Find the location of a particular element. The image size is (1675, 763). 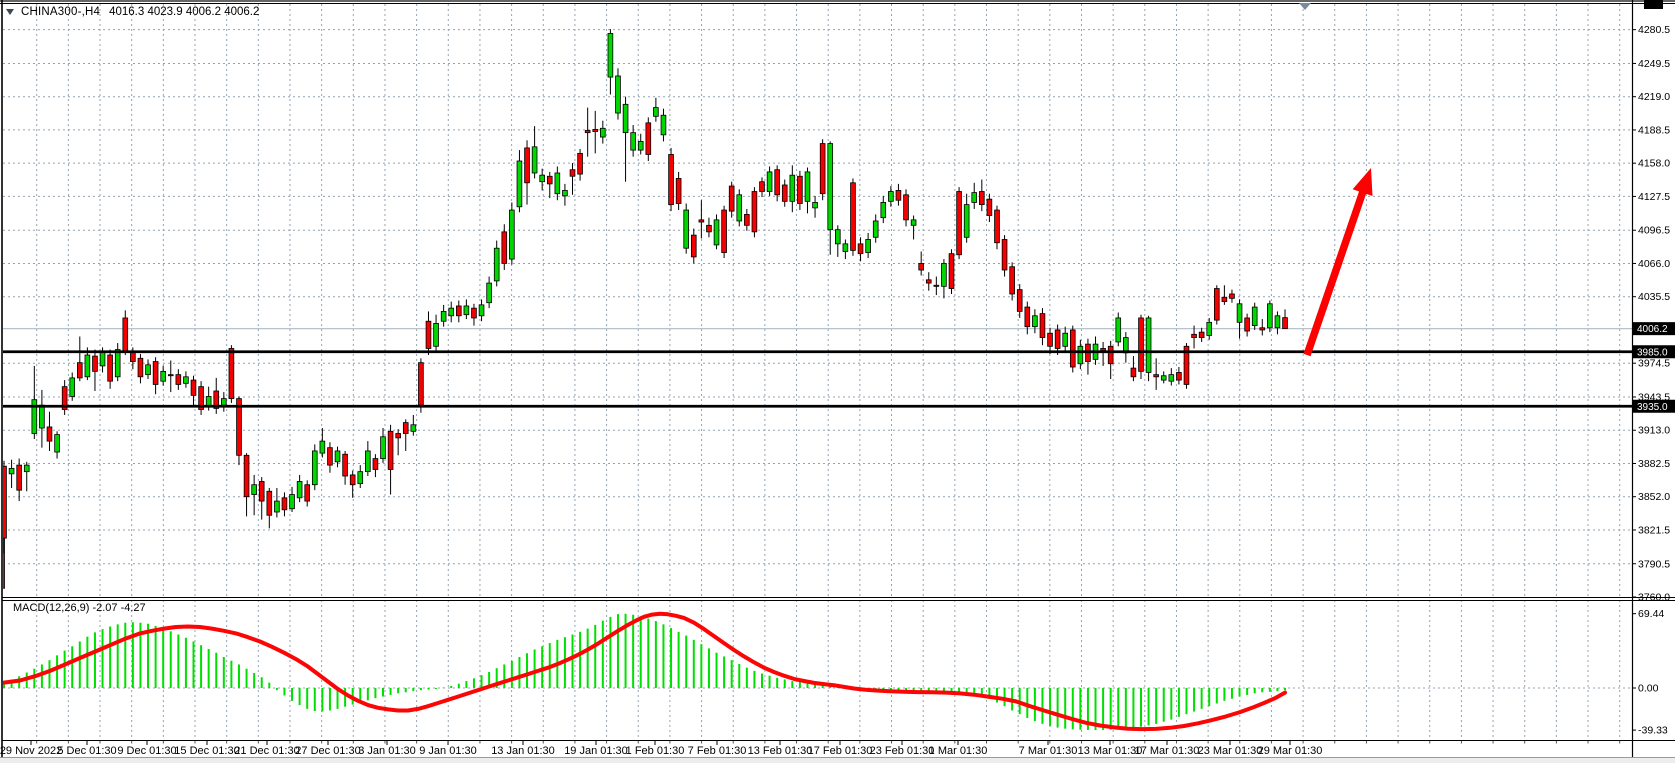

price-axis-label: 3790.5 is located at coordinates (1654, 564).